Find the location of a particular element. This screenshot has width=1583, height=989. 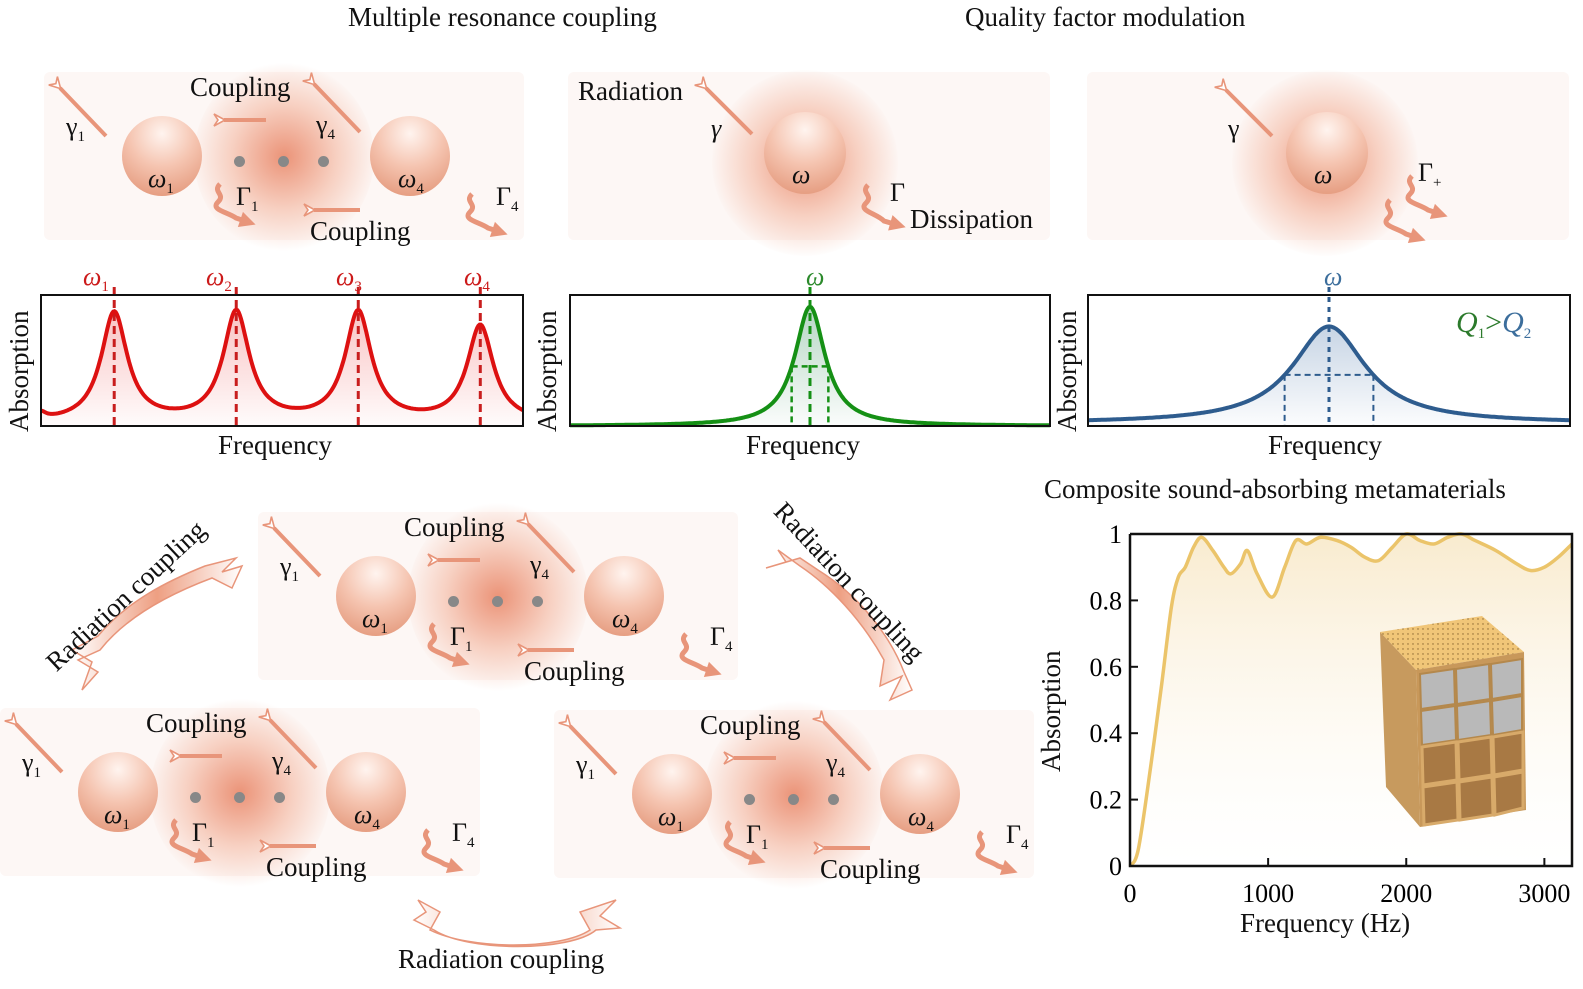

Gamma-symbol: Γ is located at coordinates (898, 192).